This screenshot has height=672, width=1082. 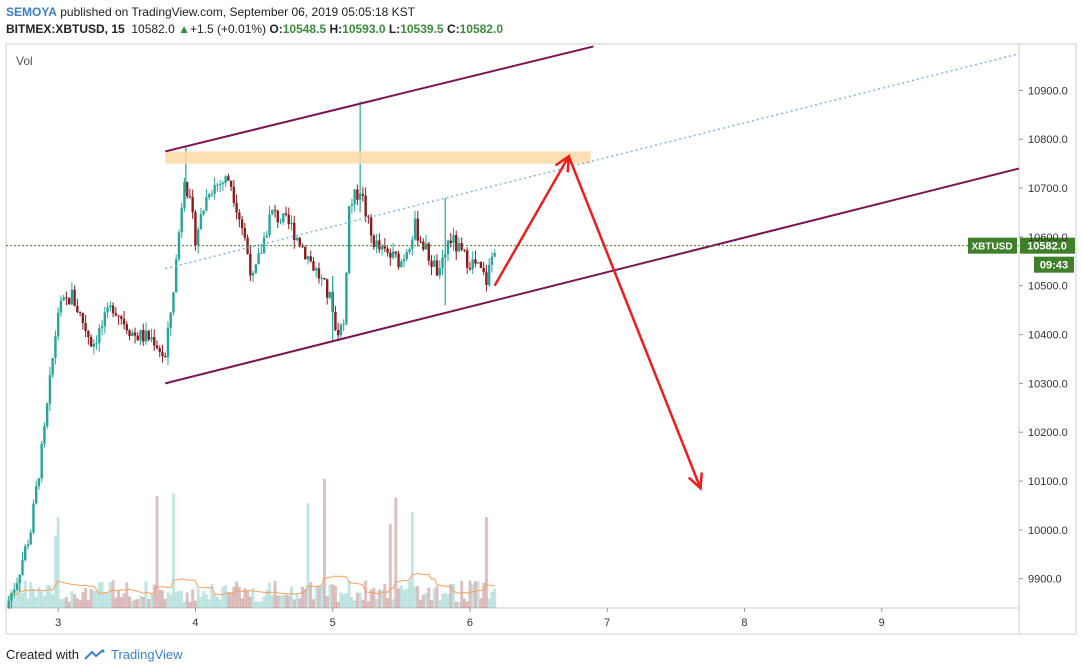 I want to click on open-label: O:, so click(x=276, y=29).